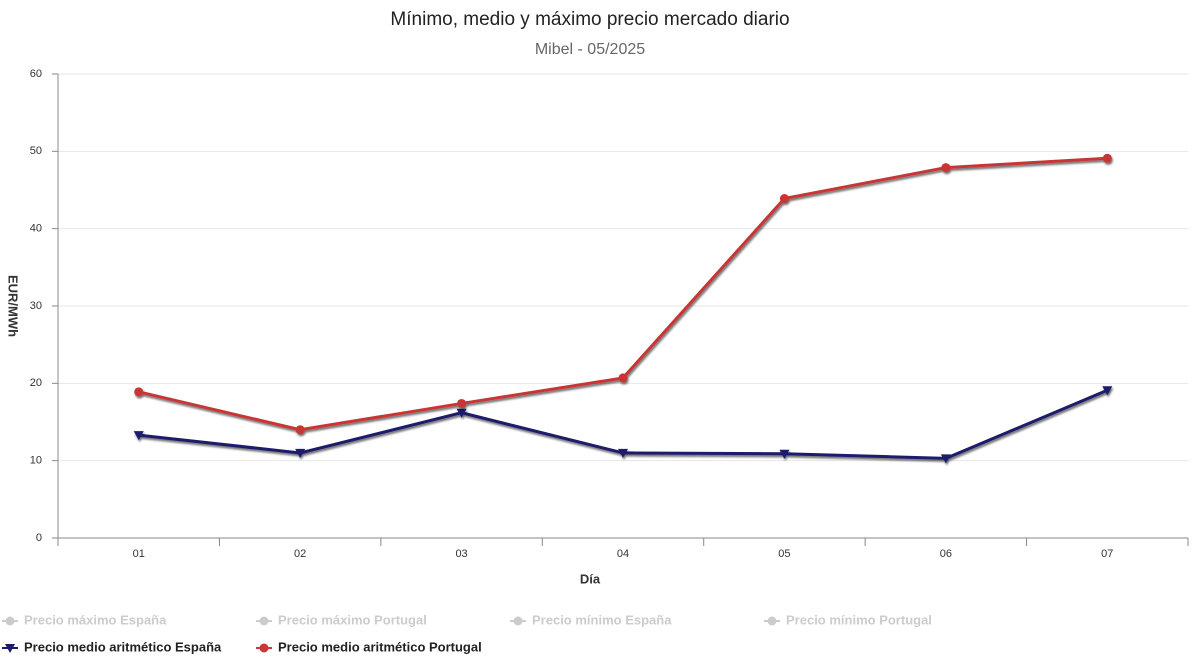  Describe the element at coordinates (300, 554) in the screenshot. I see `x-tick-label: 02` at that location.